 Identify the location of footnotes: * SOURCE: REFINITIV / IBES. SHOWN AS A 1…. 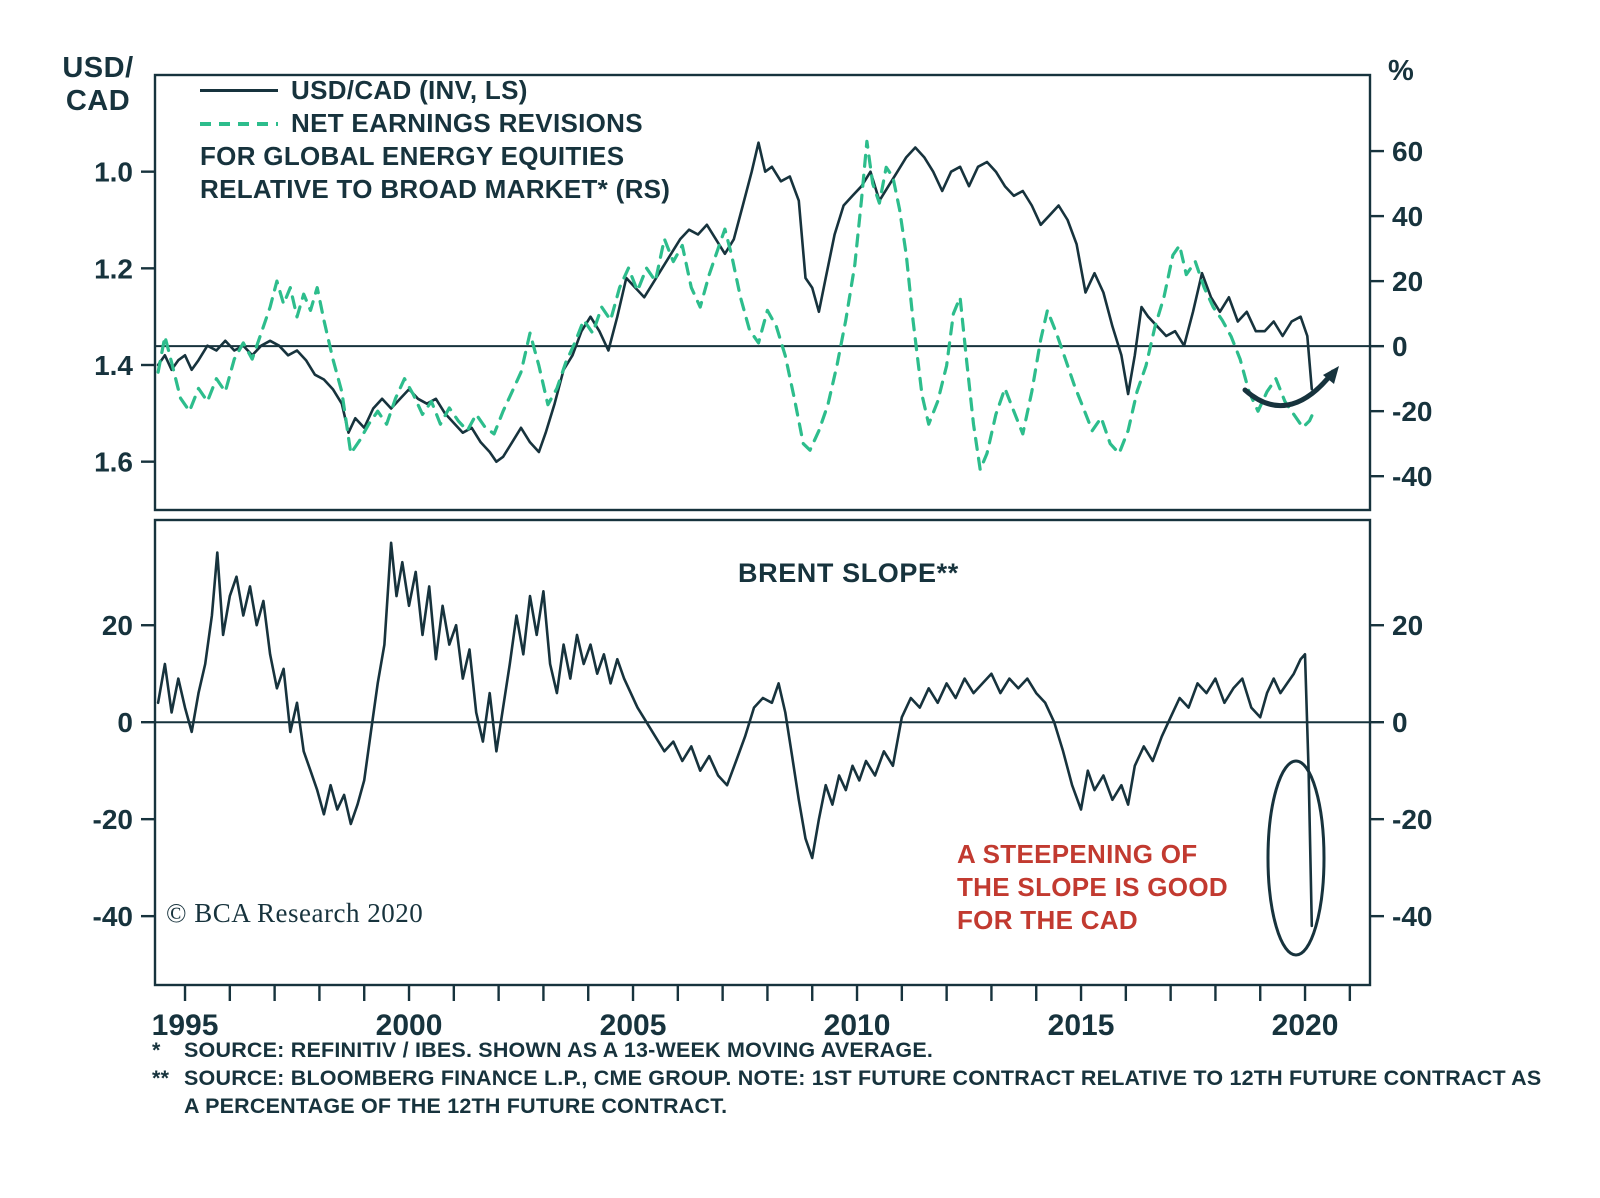
(847, 1078).